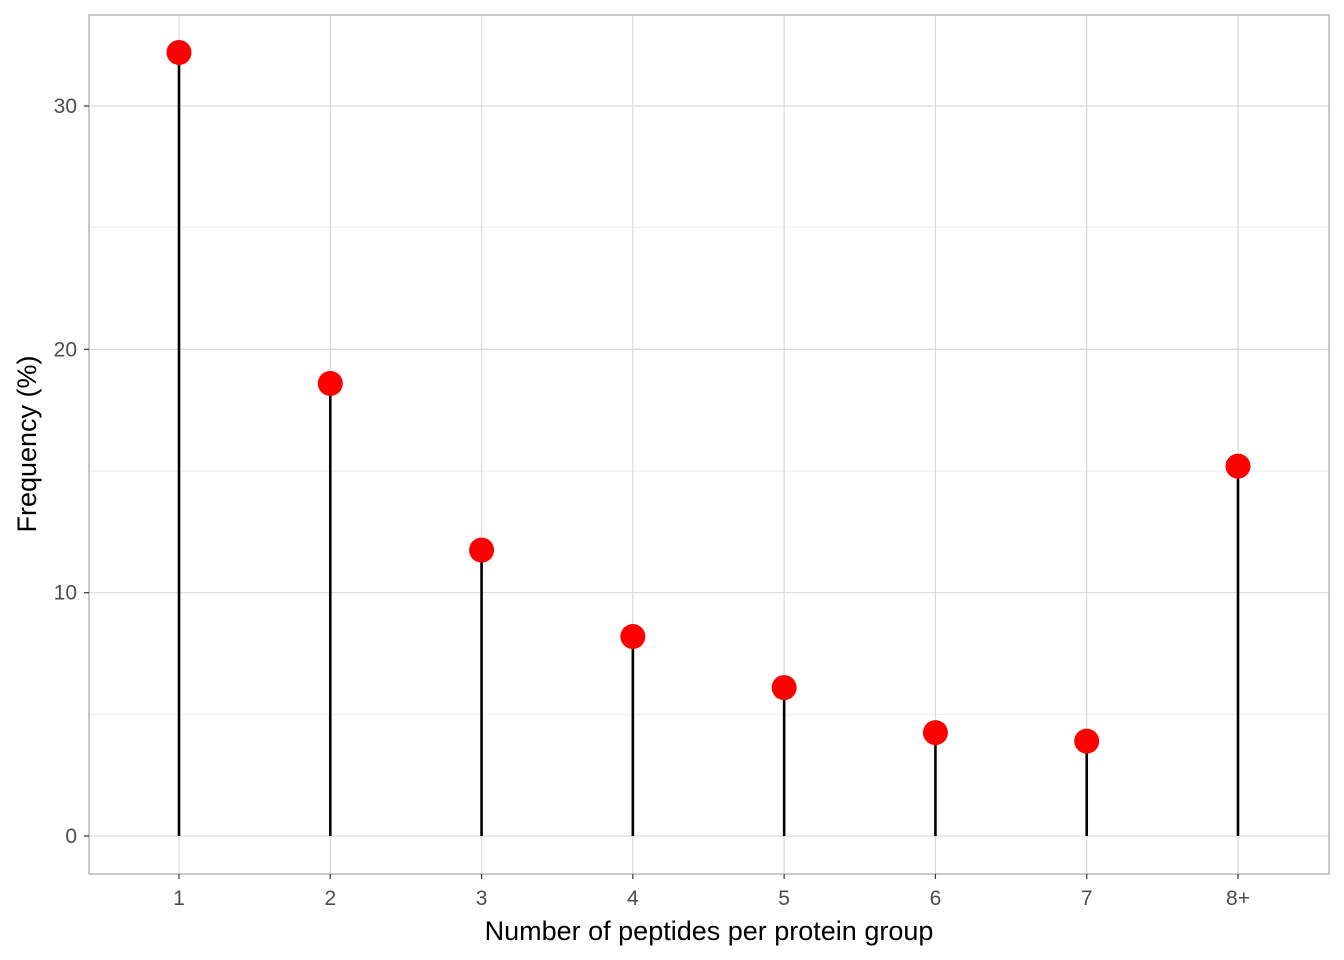 The height and width of the screenshot is (960, 1344). What do you see at coordinates (1087, 898) in the screenshot?
I see `x-tick-label: 7` at bounding box center [1087, 898].